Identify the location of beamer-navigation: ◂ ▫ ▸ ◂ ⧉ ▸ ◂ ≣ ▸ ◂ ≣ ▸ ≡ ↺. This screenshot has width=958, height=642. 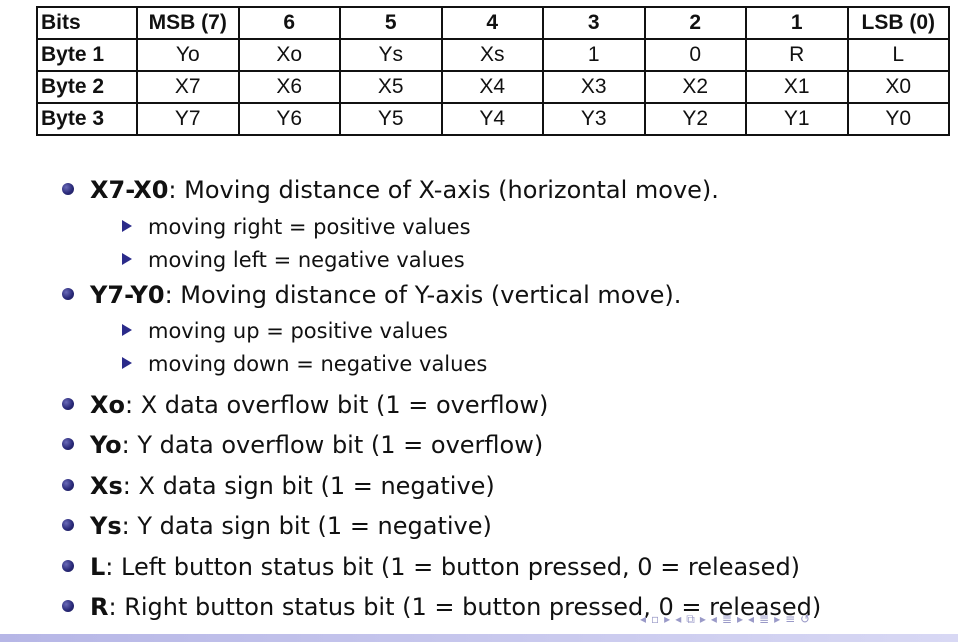
(799, 623).